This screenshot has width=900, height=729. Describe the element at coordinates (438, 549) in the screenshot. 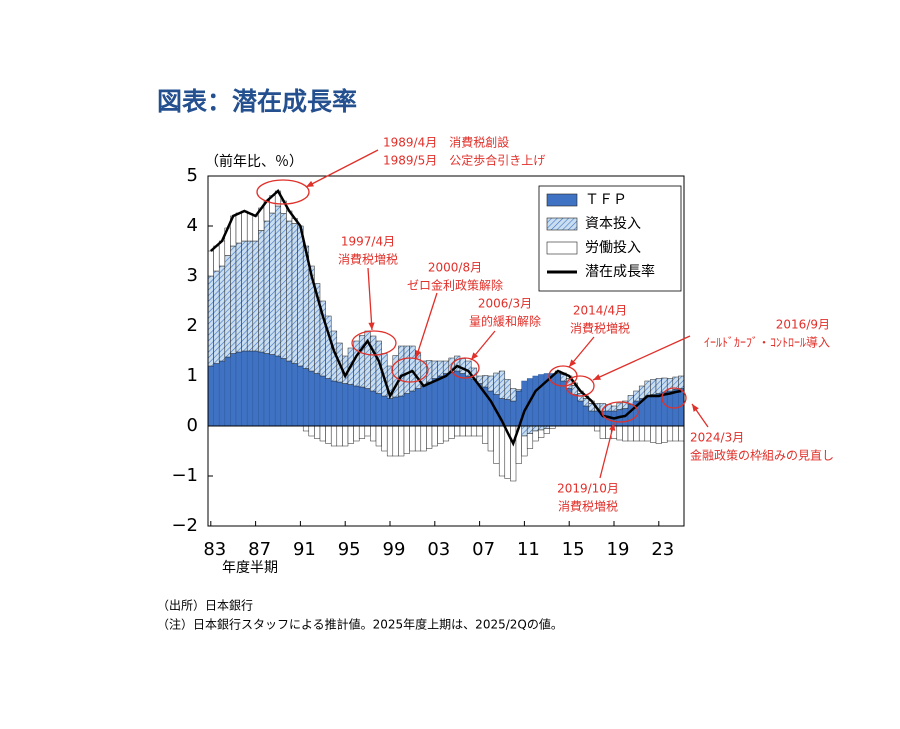

I see `x-tick-label: 03` at that location.